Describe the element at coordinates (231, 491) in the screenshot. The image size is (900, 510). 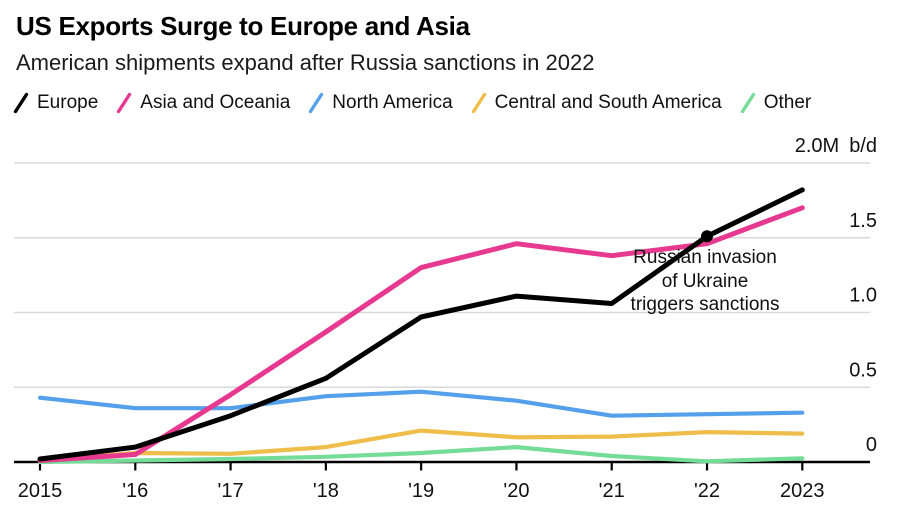
I see `x-tick-label: '17` at that location.